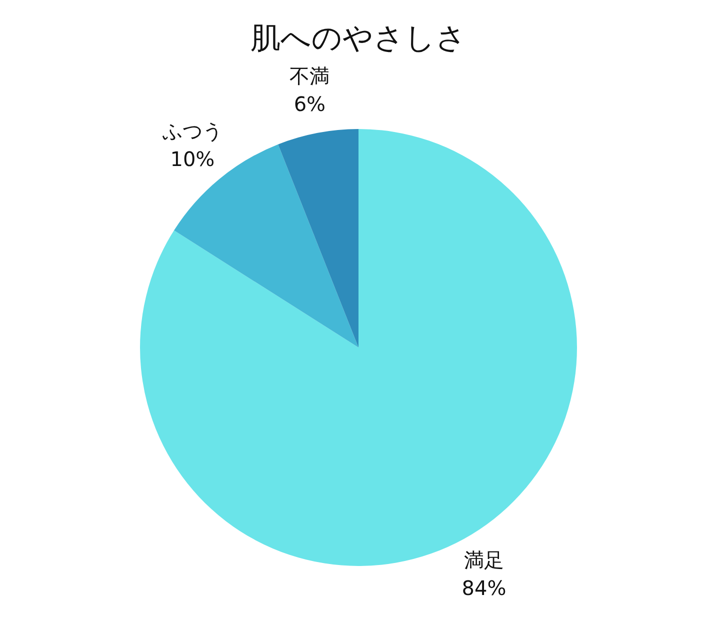 This screenshot has height=641, width=717. I want to click on data-label: 10%, so click(192, 158).